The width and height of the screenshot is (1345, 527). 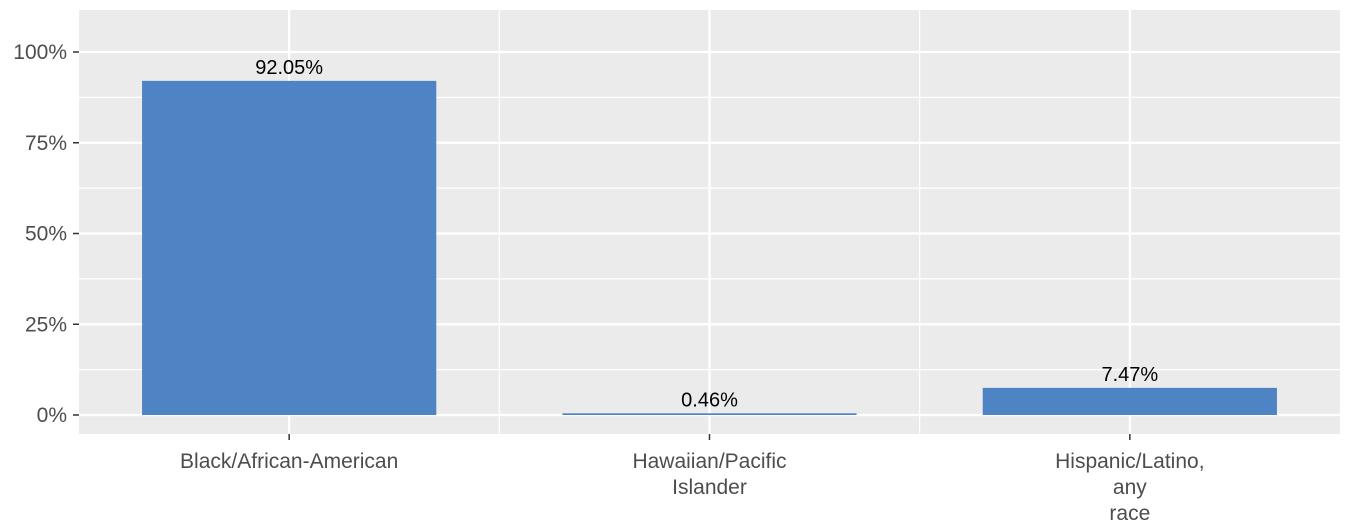 I want to click on x-tick-label: Hispanic/Latino, any race, so click(x=1129, y=487).